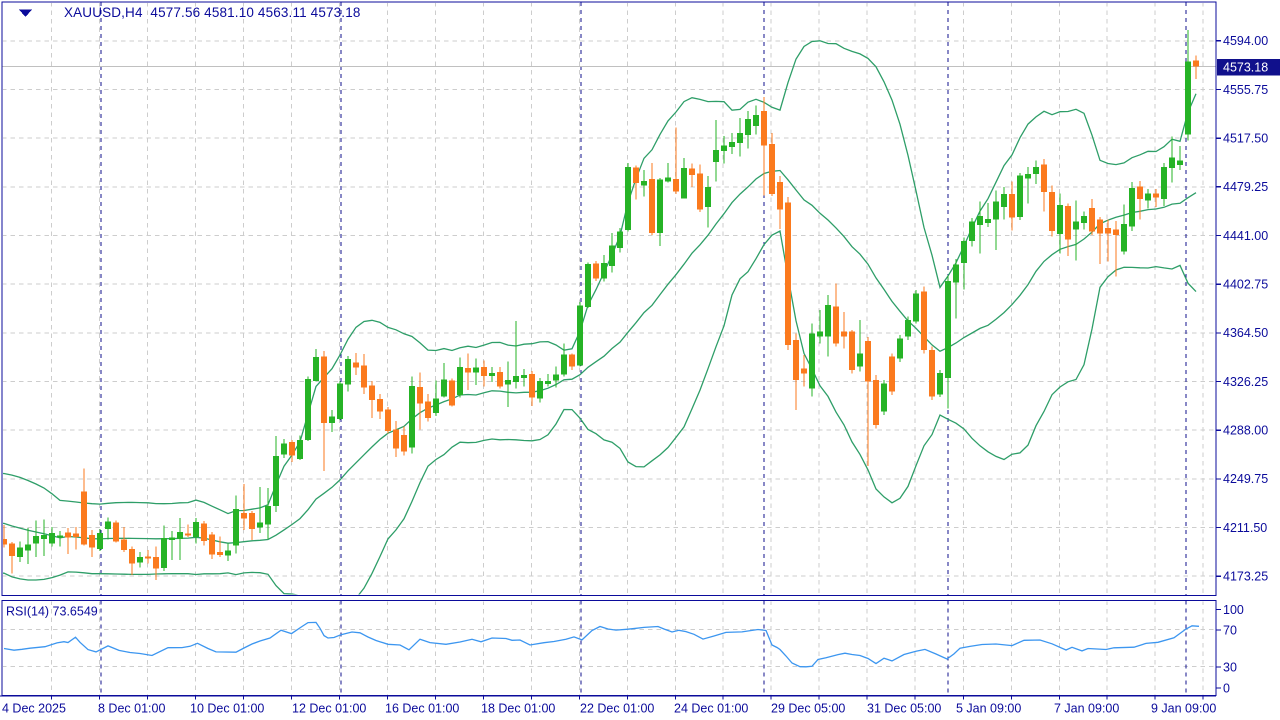  Describe the element at coordinates (808, 709) in the screenshot. I see `svg-text: 29 Dec 05:00` at that location.